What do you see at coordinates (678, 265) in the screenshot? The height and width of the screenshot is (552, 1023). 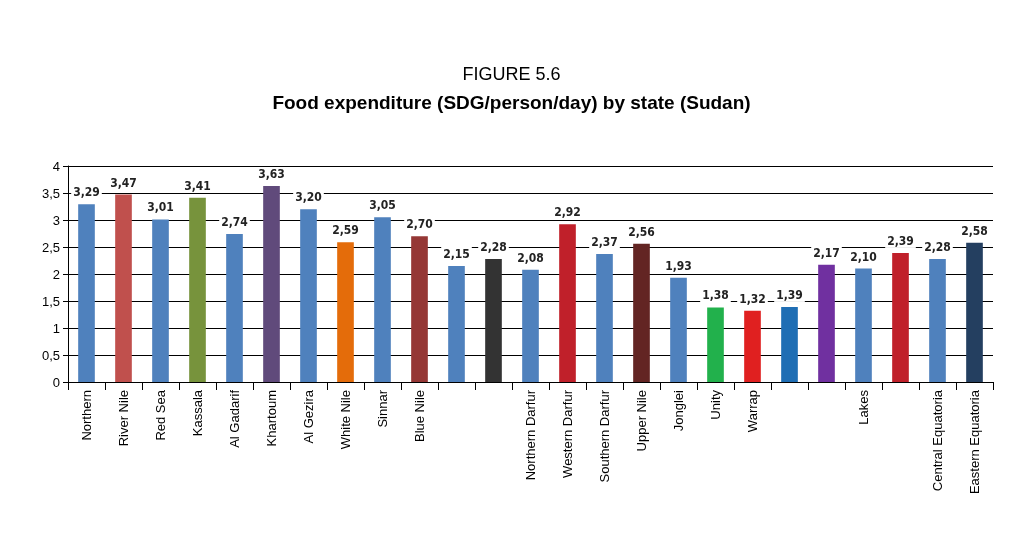 I see `data-label: 1,93` at bounding box center [678, 265].